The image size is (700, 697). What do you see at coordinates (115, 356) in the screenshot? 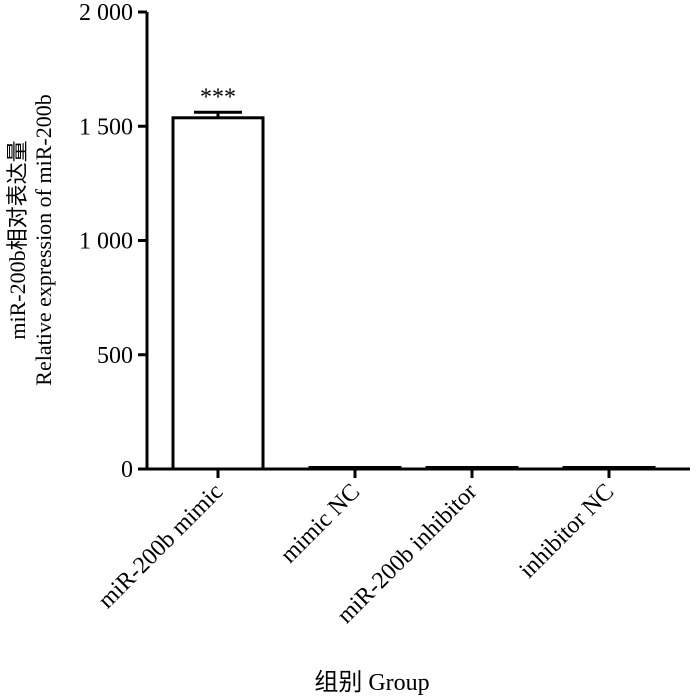
I see `y-tick-label-500: 500` at bounding box center [115, 356].